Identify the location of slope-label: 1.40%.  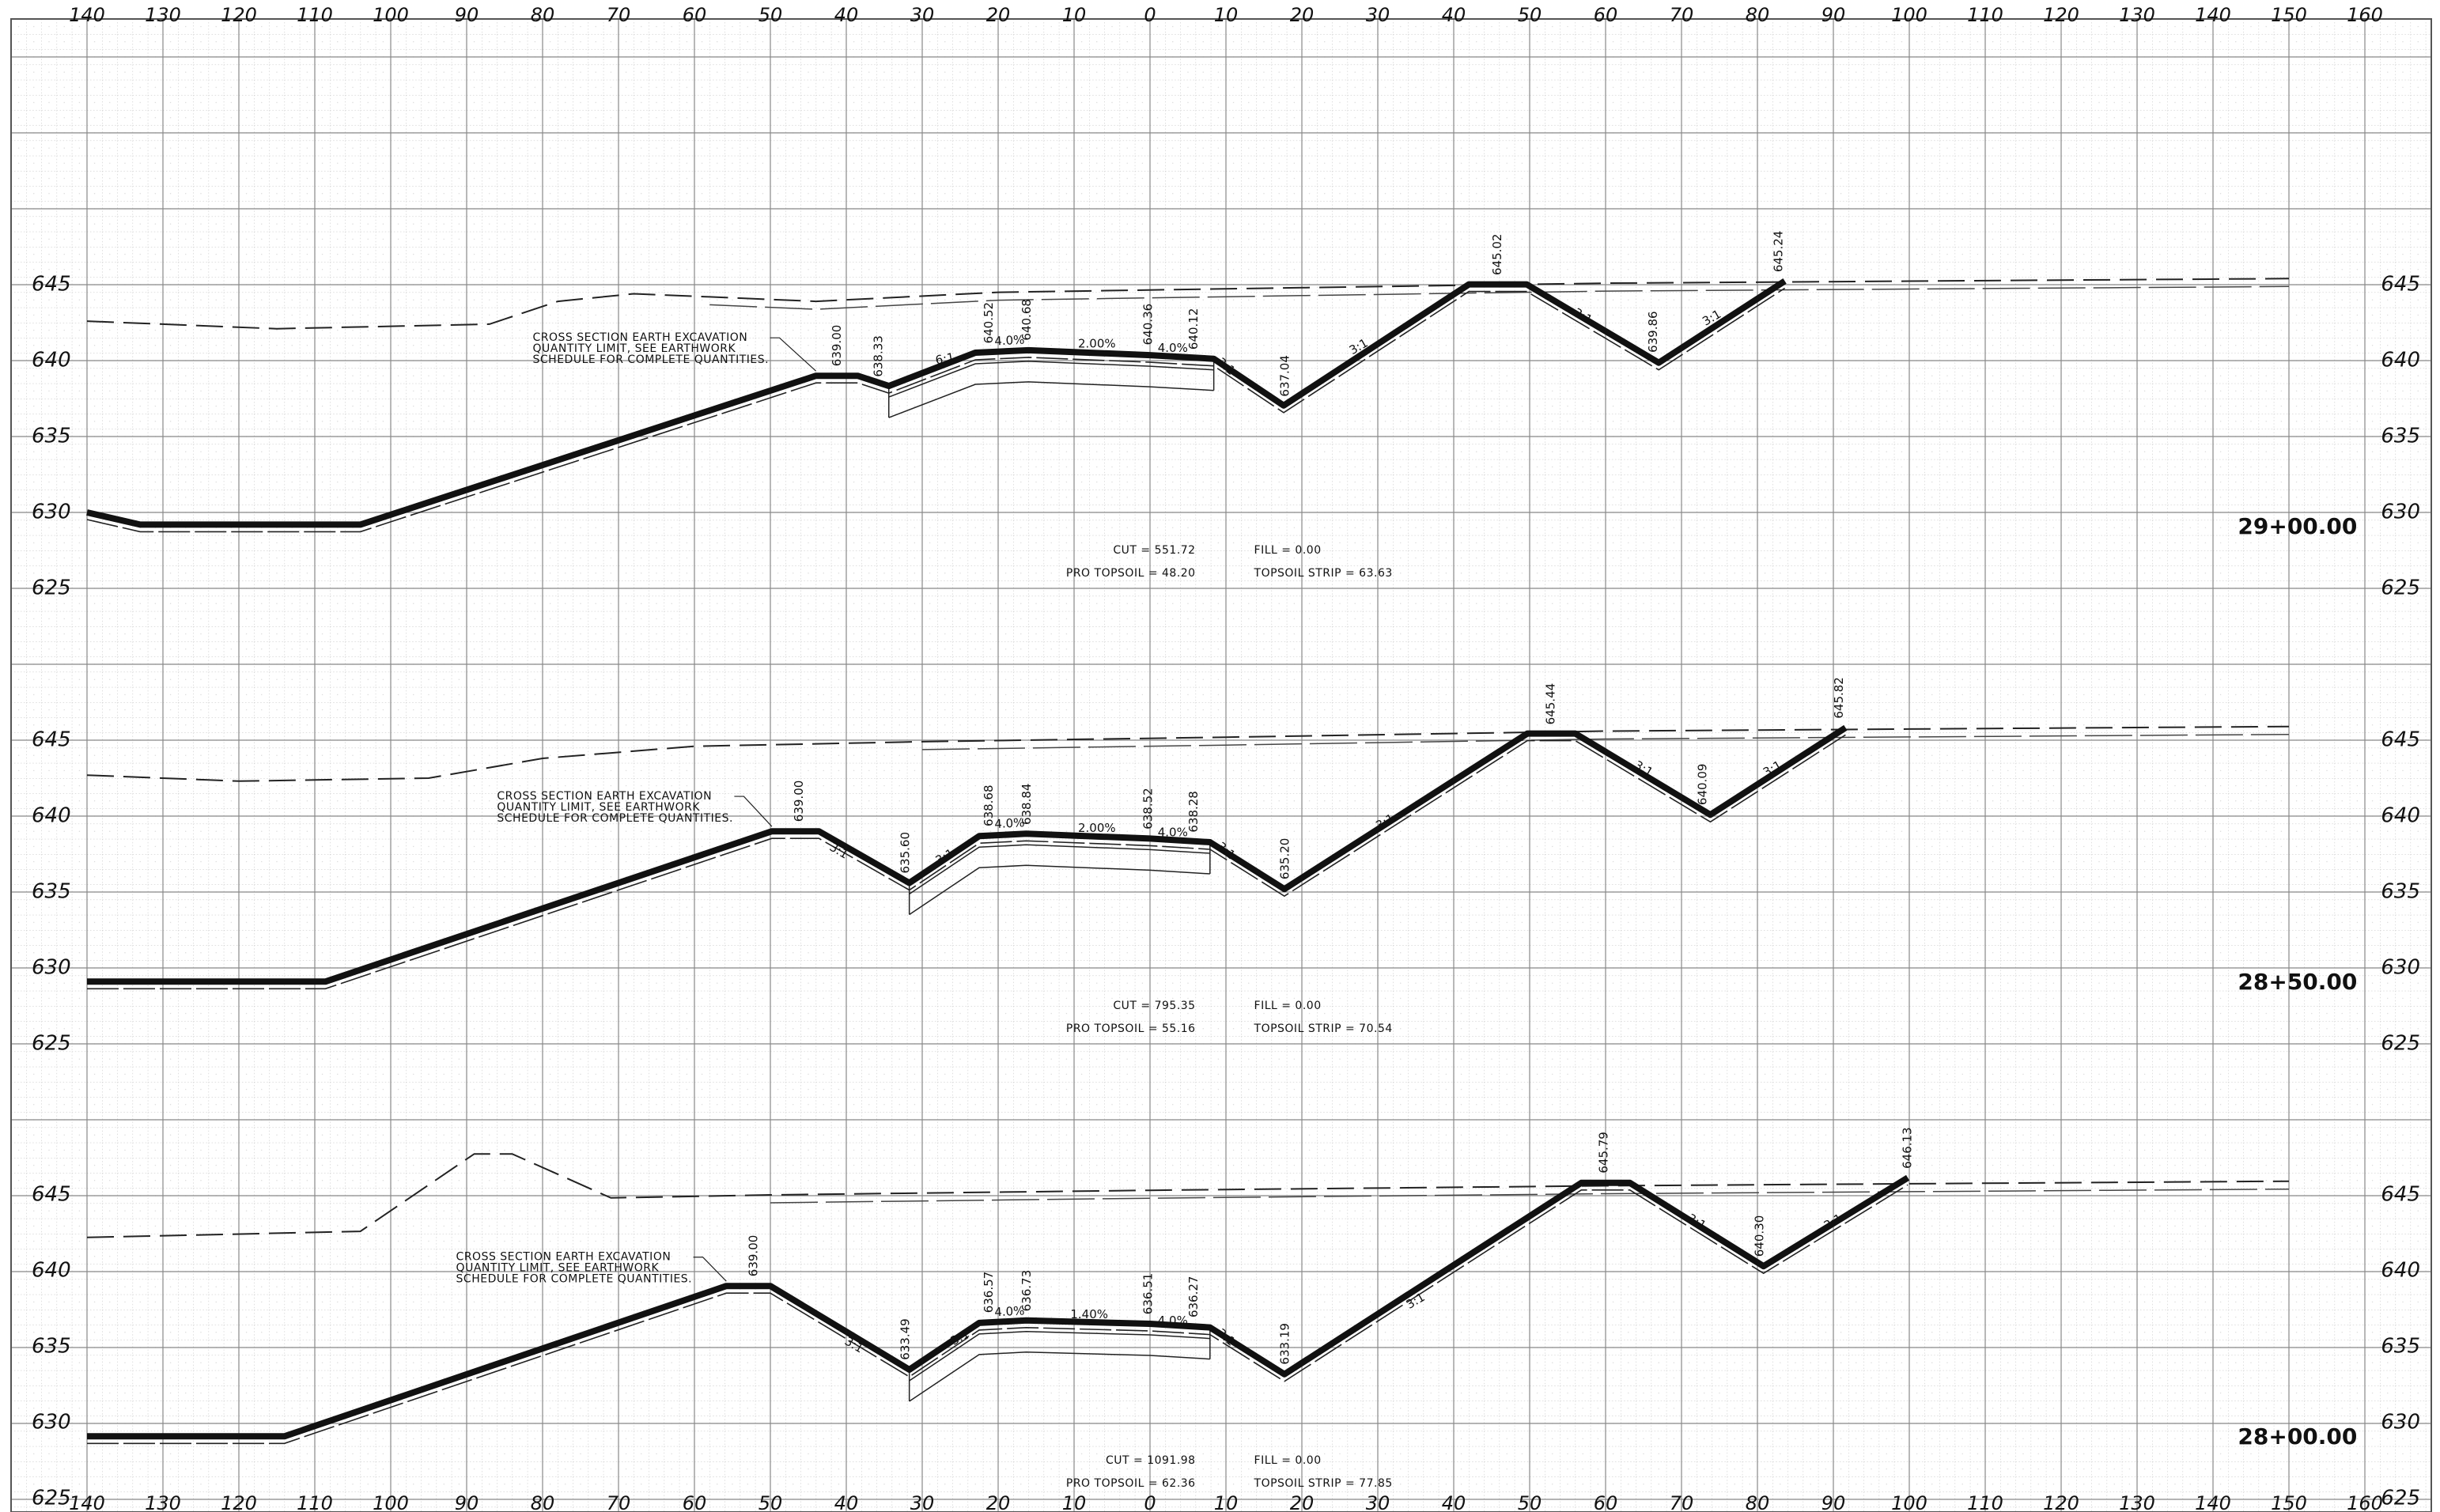
(1089, 1314).